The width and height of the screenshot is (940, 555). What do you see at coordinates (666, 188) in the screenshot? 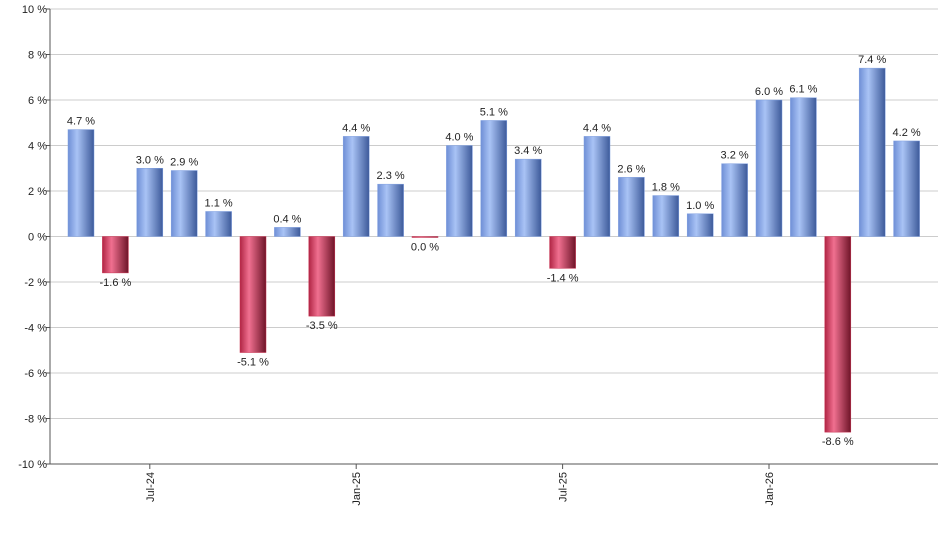
I see `value-label: 1.8 %` at bounding box center [666, 188].